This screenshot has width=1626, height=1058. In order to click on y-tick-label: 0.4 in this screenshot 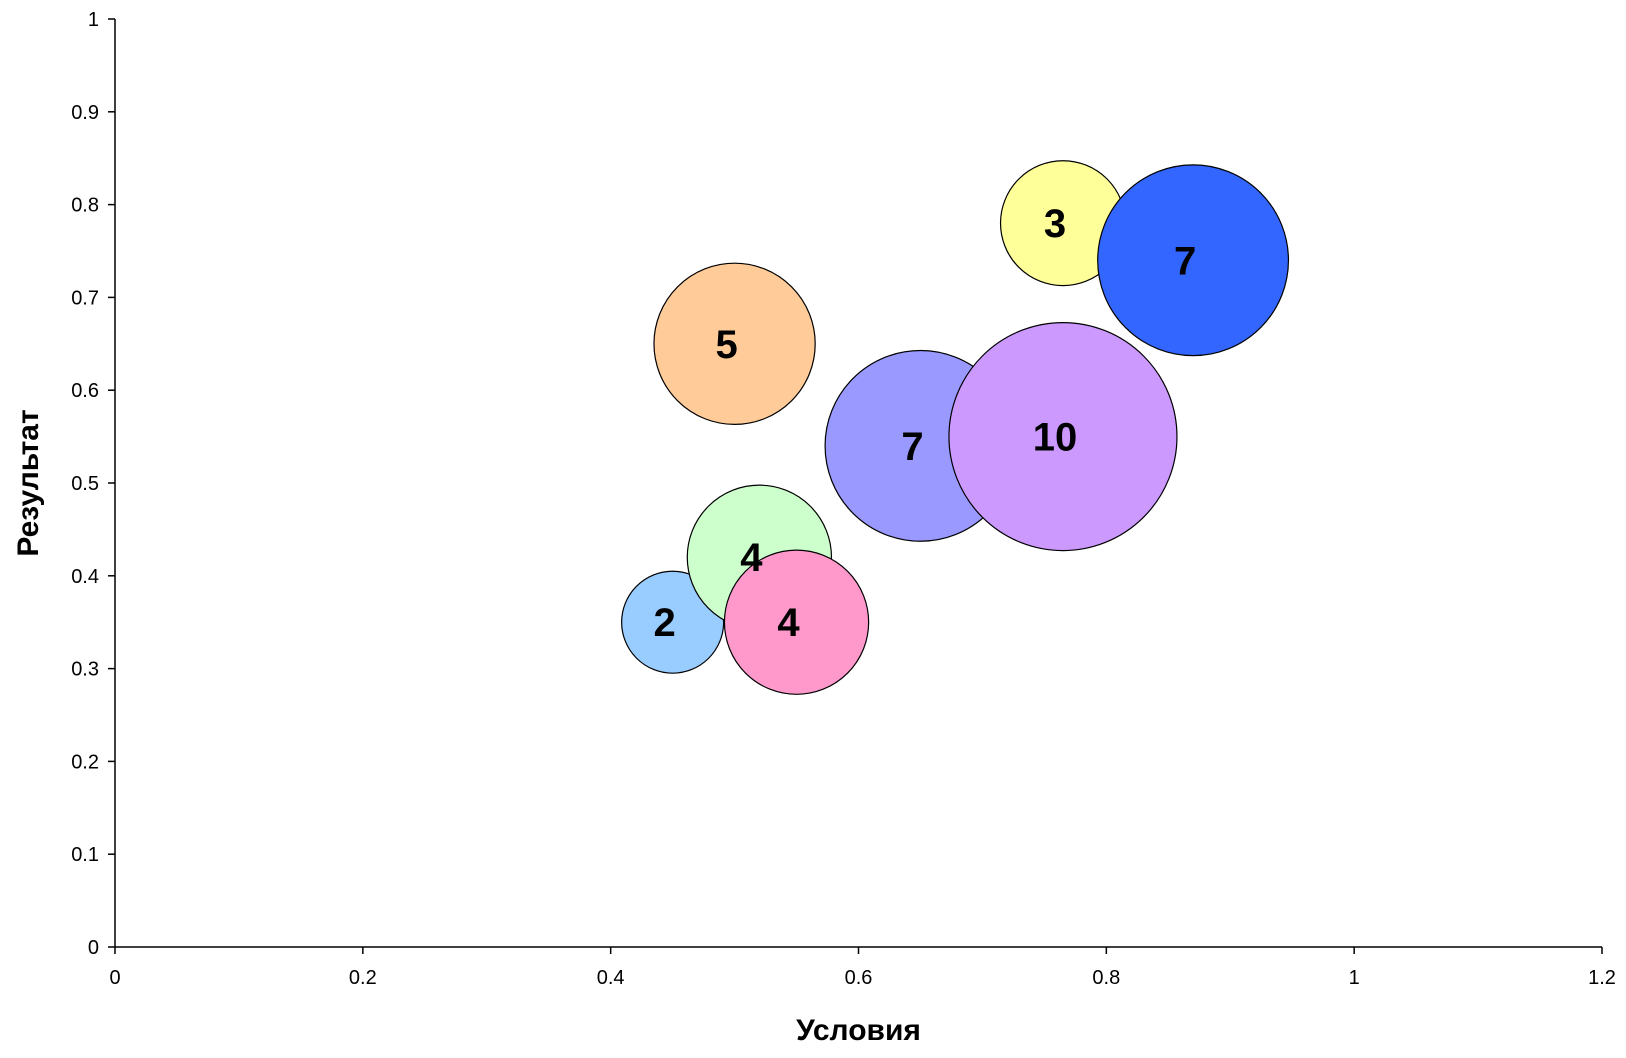, I will do `click(85, 577)`.